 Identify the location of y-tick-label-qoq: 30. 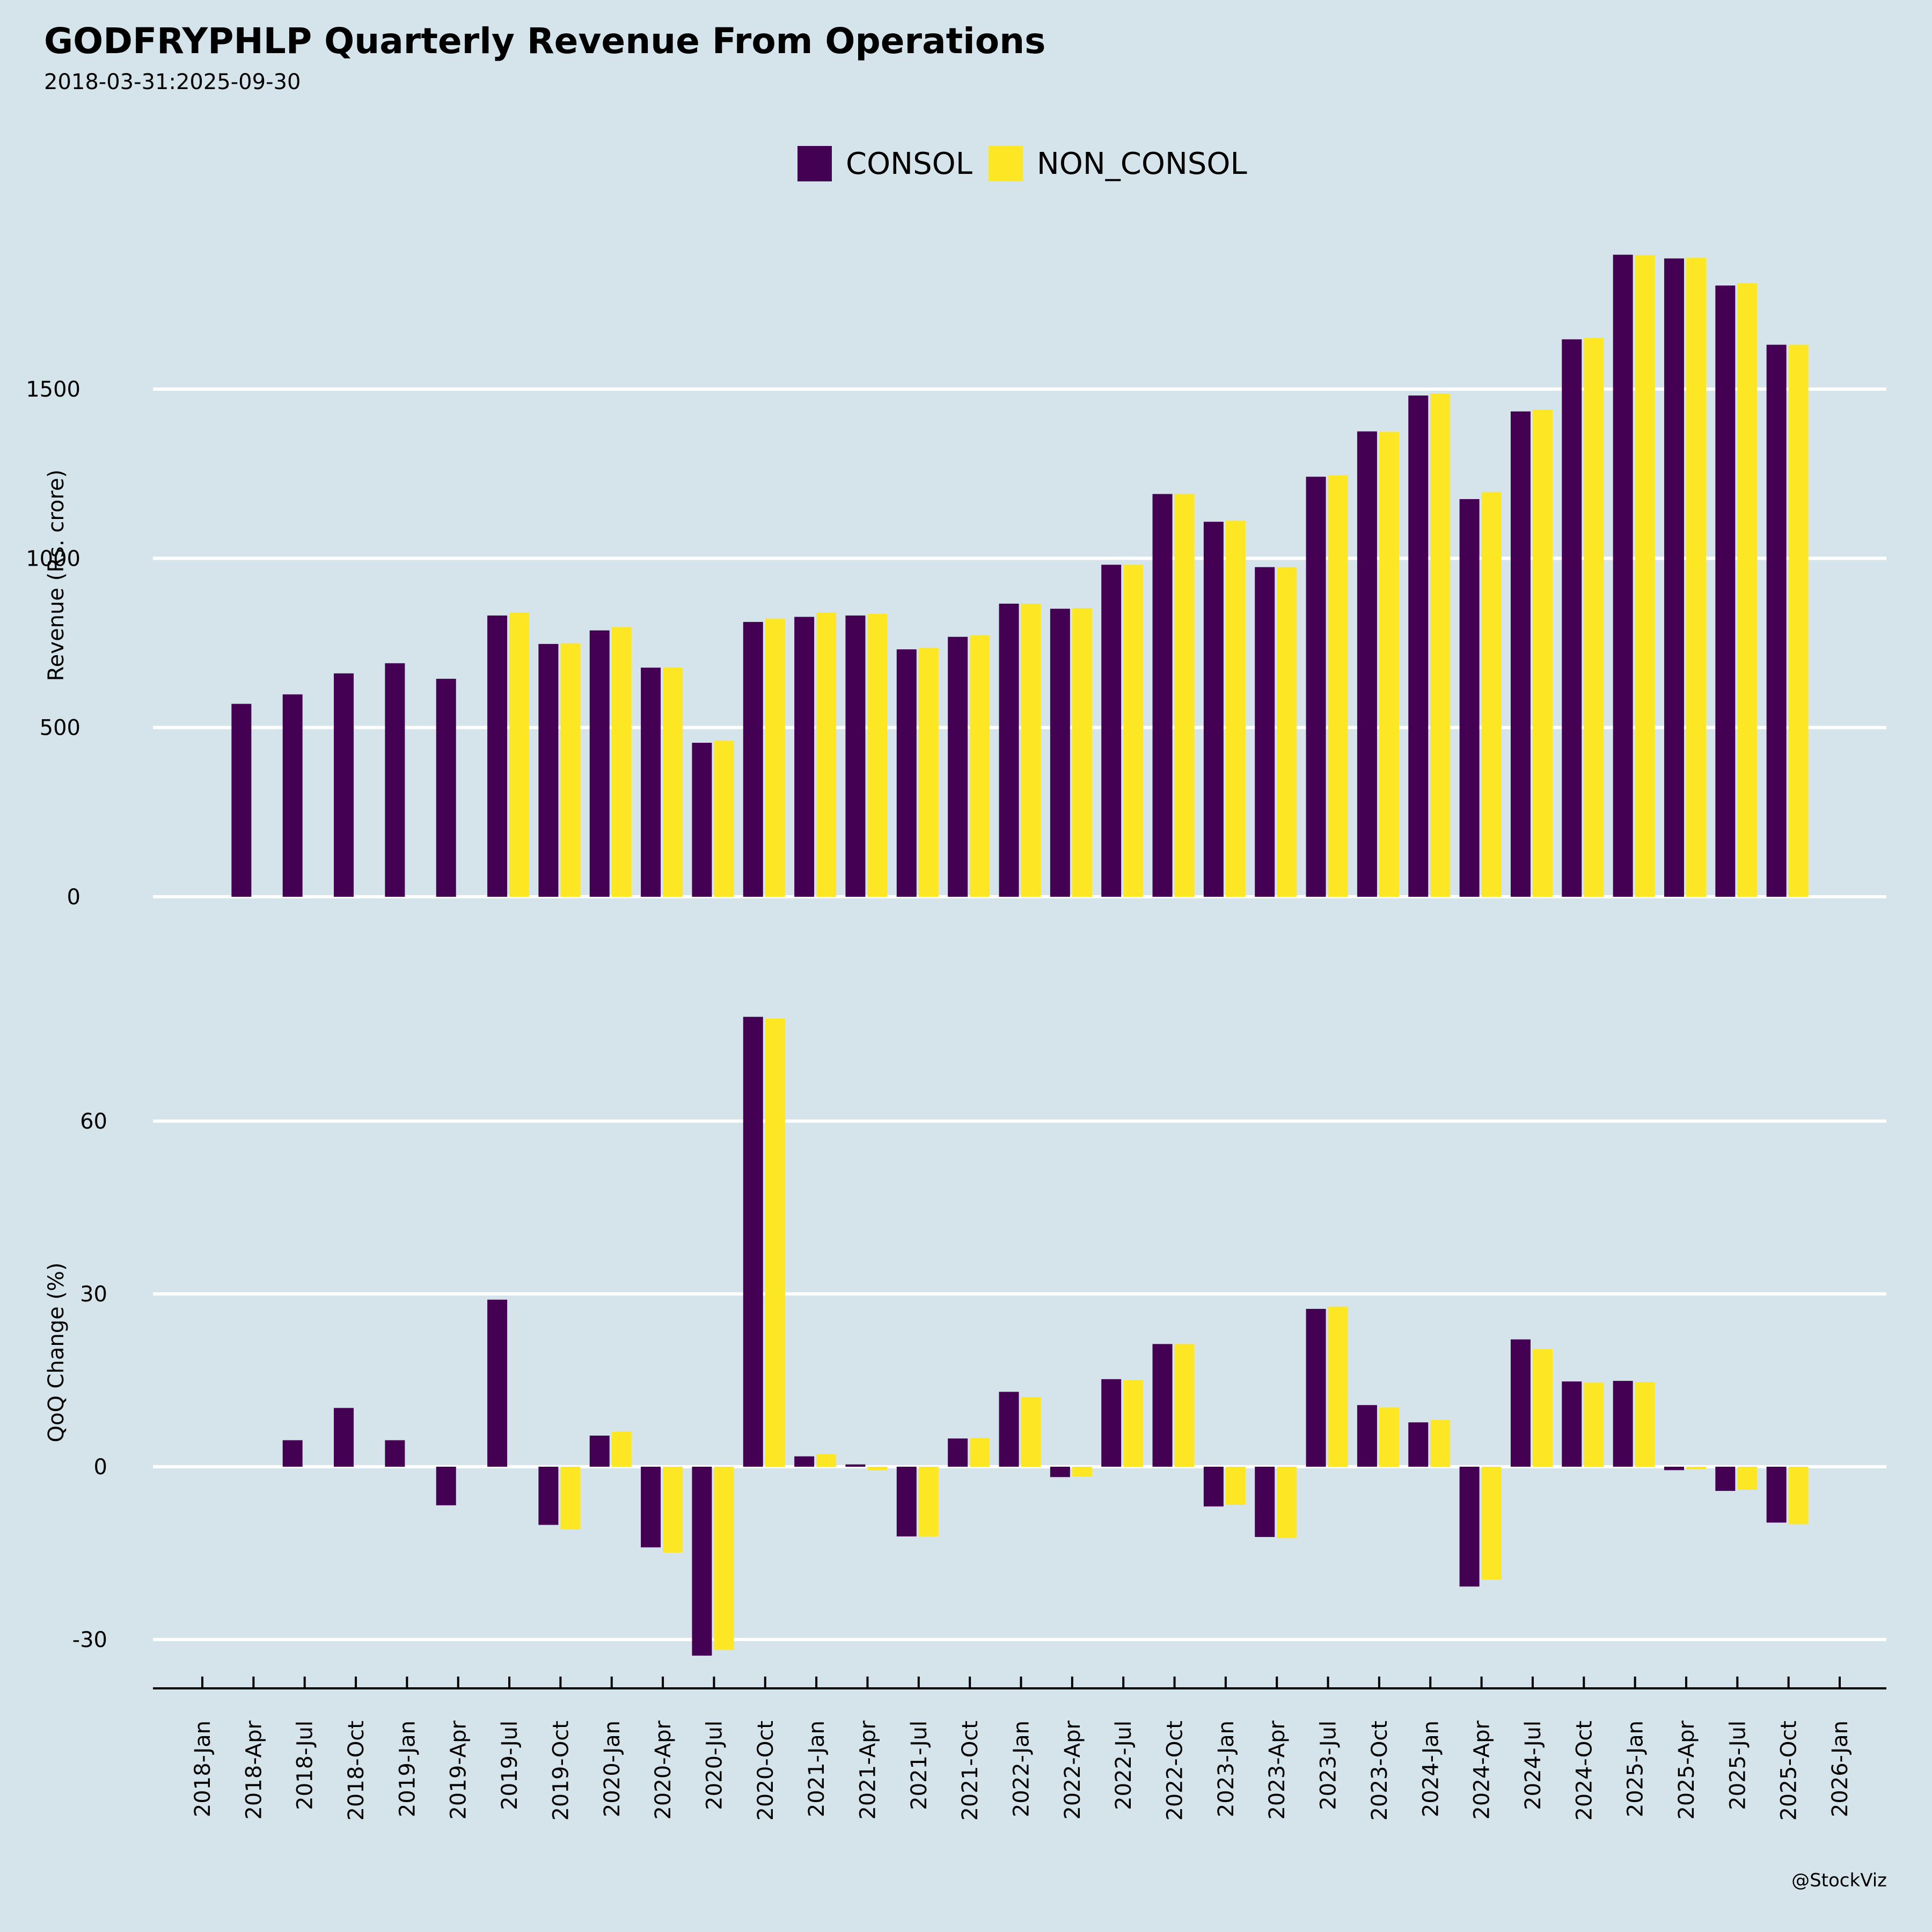
(93, 1294).